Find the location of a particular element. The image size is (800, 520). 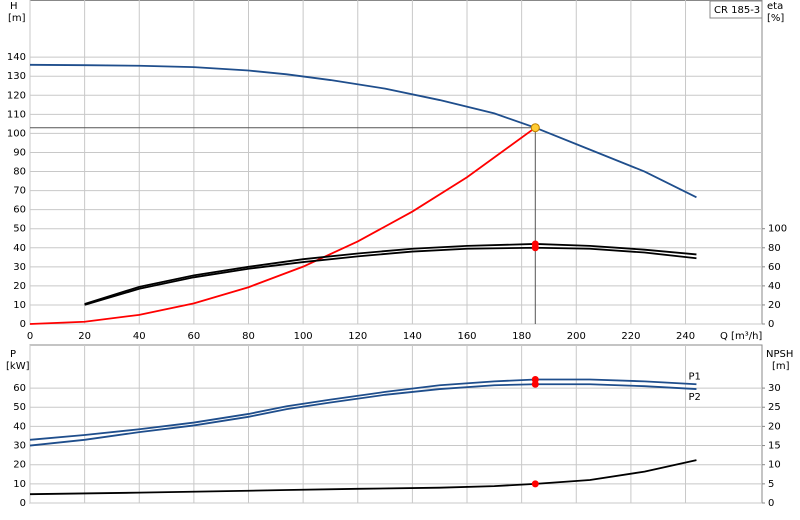

y-tick-label: 70 is located at coordinates (19, 191).